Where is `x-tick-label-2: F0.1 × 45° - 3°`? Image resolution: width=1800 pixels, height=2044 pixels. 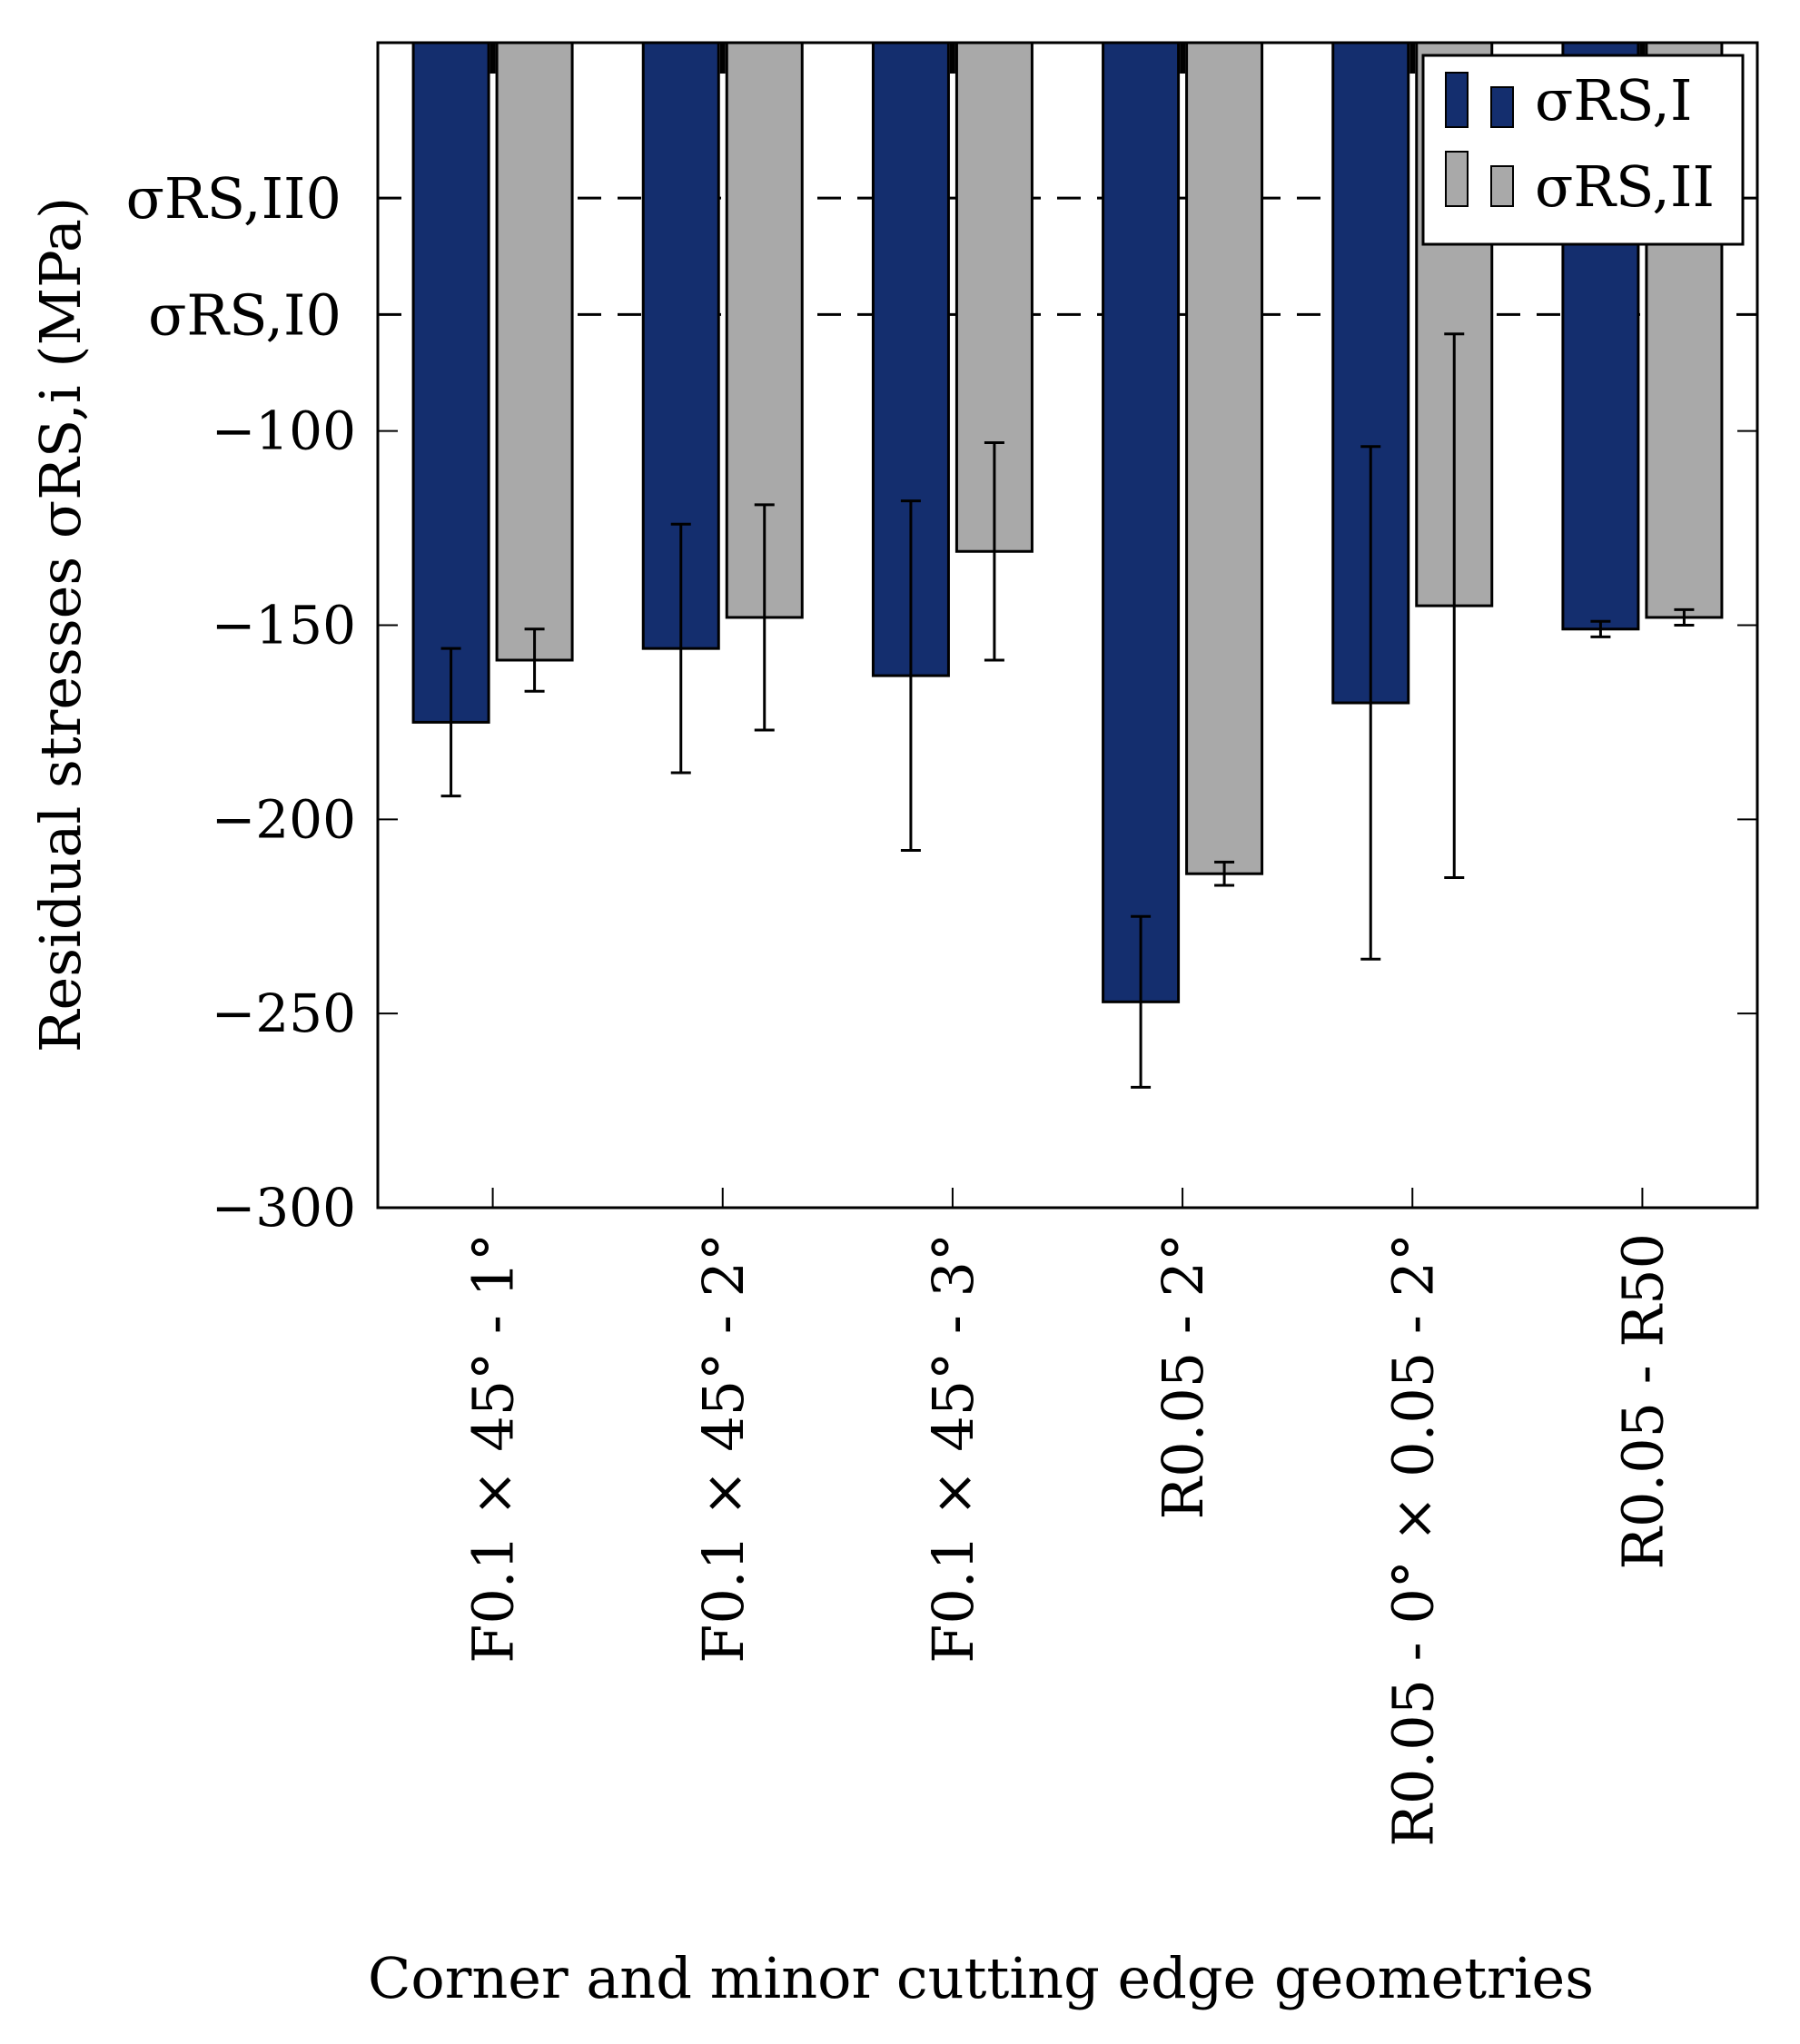 x-tick-label-2: F0.1 × 45° - 3° is located at coordinates (953, 1448).